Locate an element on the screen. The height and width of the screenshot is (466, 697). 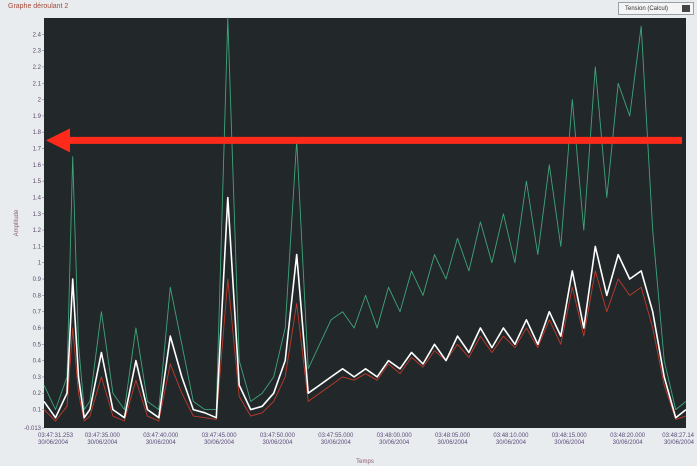
x-tick-label: 03:48:20.000 is located at coordinates (628, 436).